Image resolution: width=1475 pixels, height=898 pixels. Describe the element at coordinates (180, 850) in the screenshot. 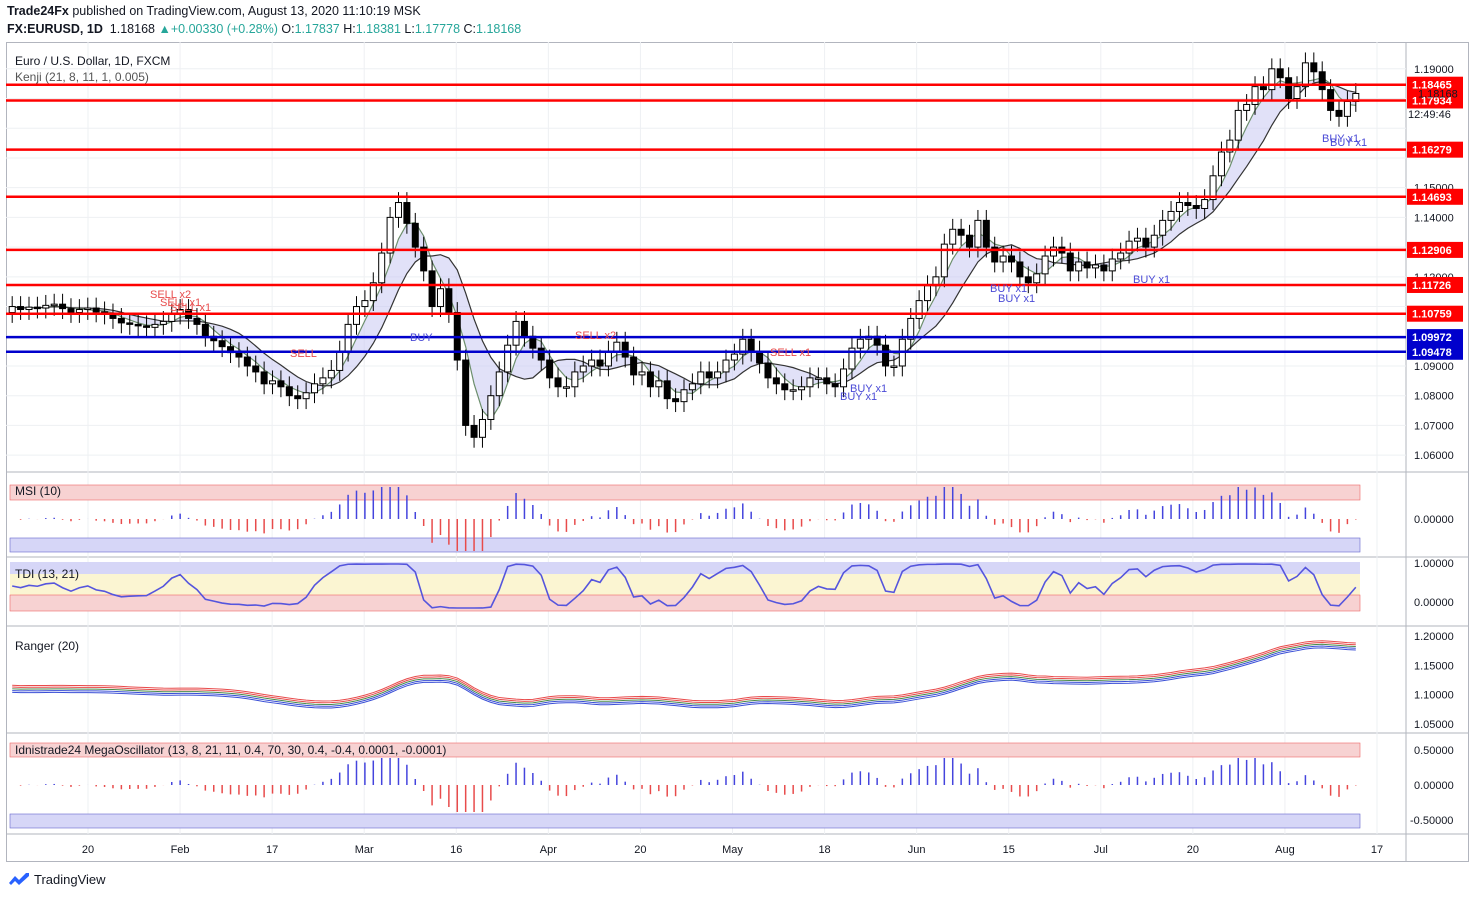

I see `x-tick-label: Feb` at that location.